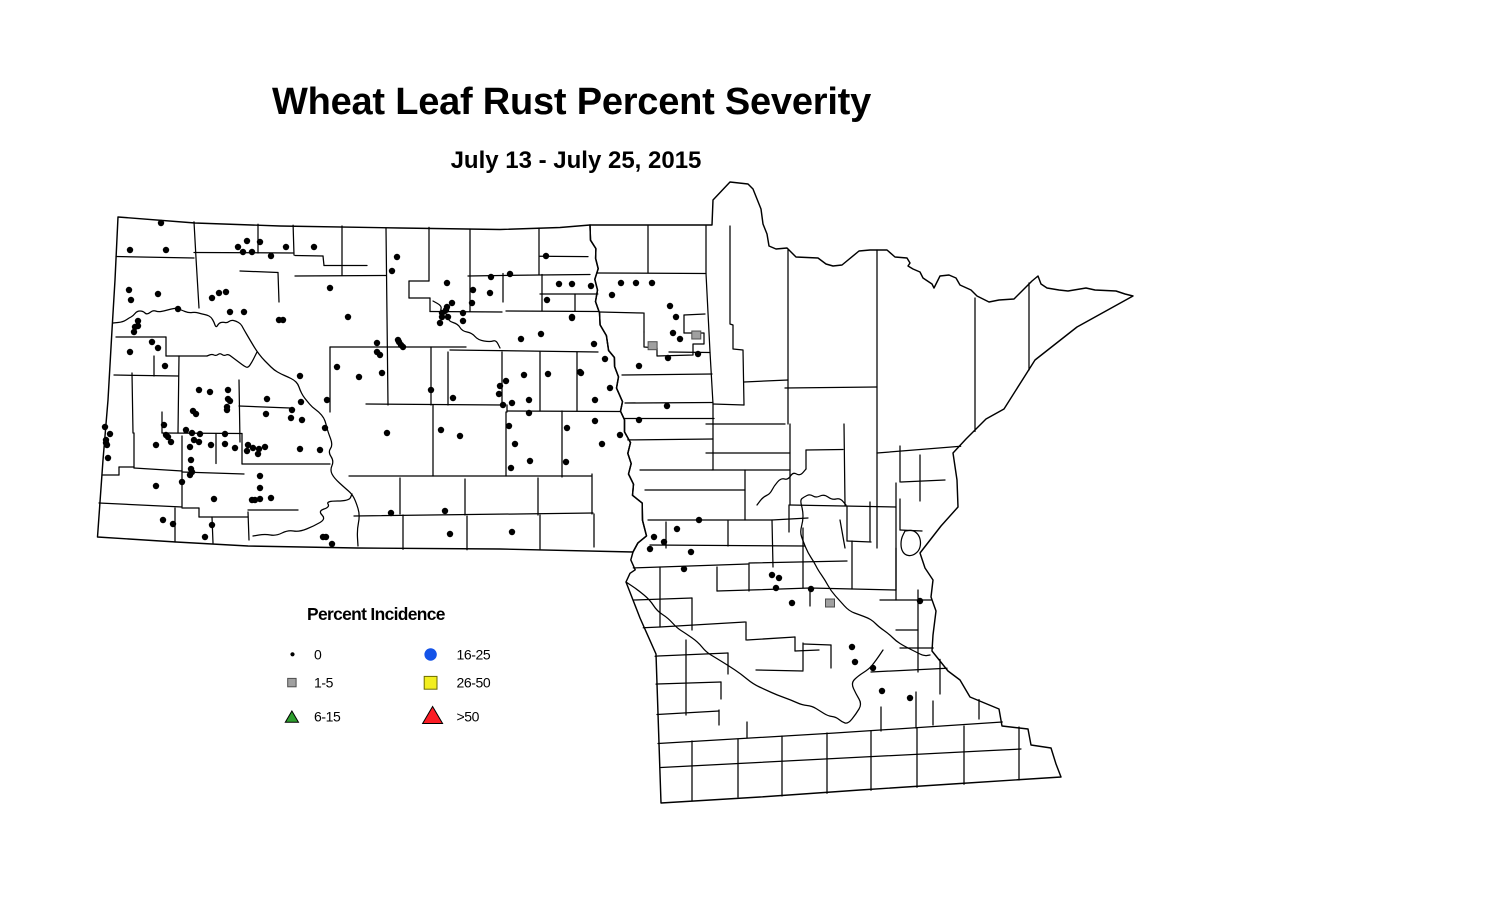  Describe the element at coordinates (571, 102) in the screenshot. I see `svg-text:Wheat Leaf Rust Percent Severi: Wheat Leaf Rust Percent Severity` at that location.